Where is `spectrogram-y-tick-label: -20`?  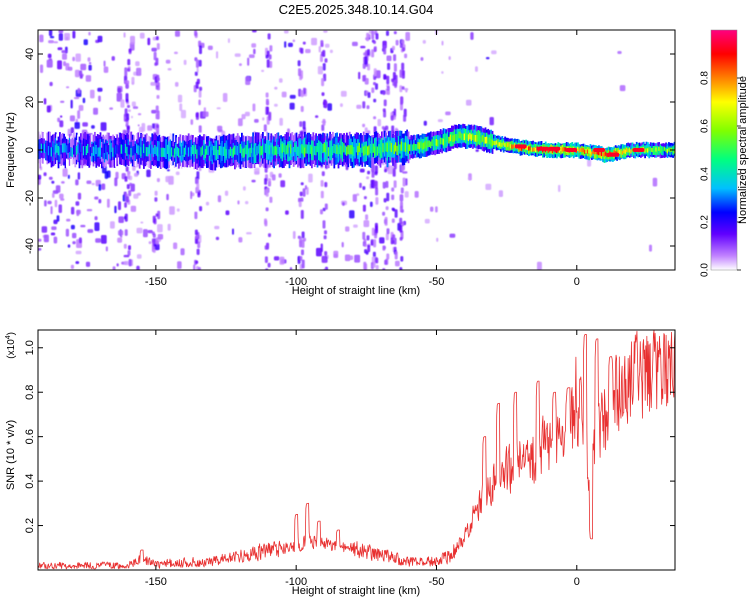 spectrogram-y-tick-label: -20 is located at coordinates (30, 198).